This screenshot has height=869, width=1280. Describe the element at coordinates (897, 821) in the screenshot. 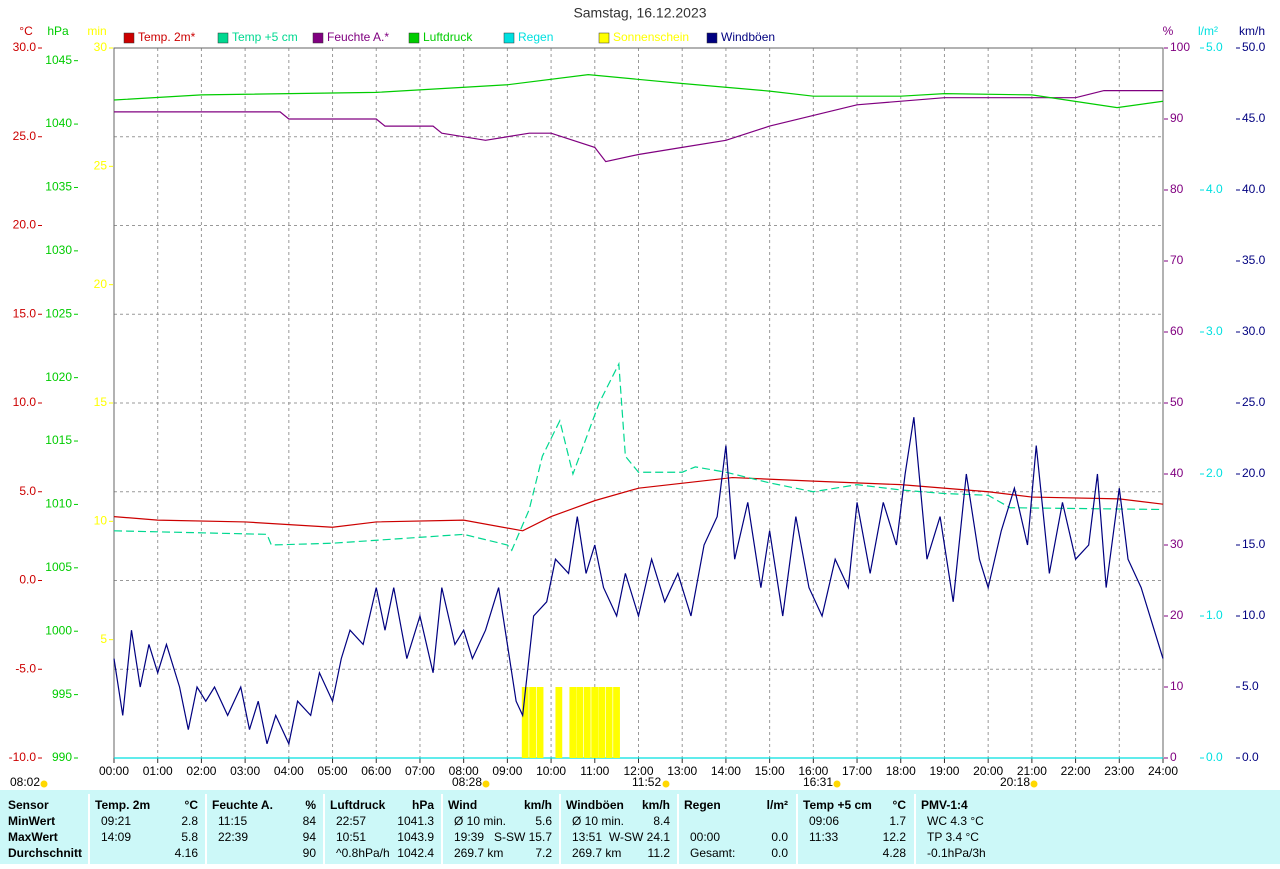

I see `table-cell: 1.7` at that location.